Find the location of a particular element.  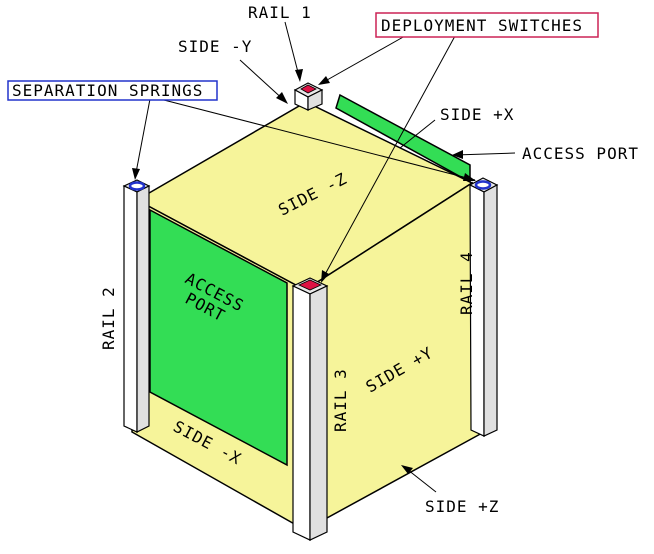

label-rail-3: RAIL 3 is located at coordinates (340, 400).